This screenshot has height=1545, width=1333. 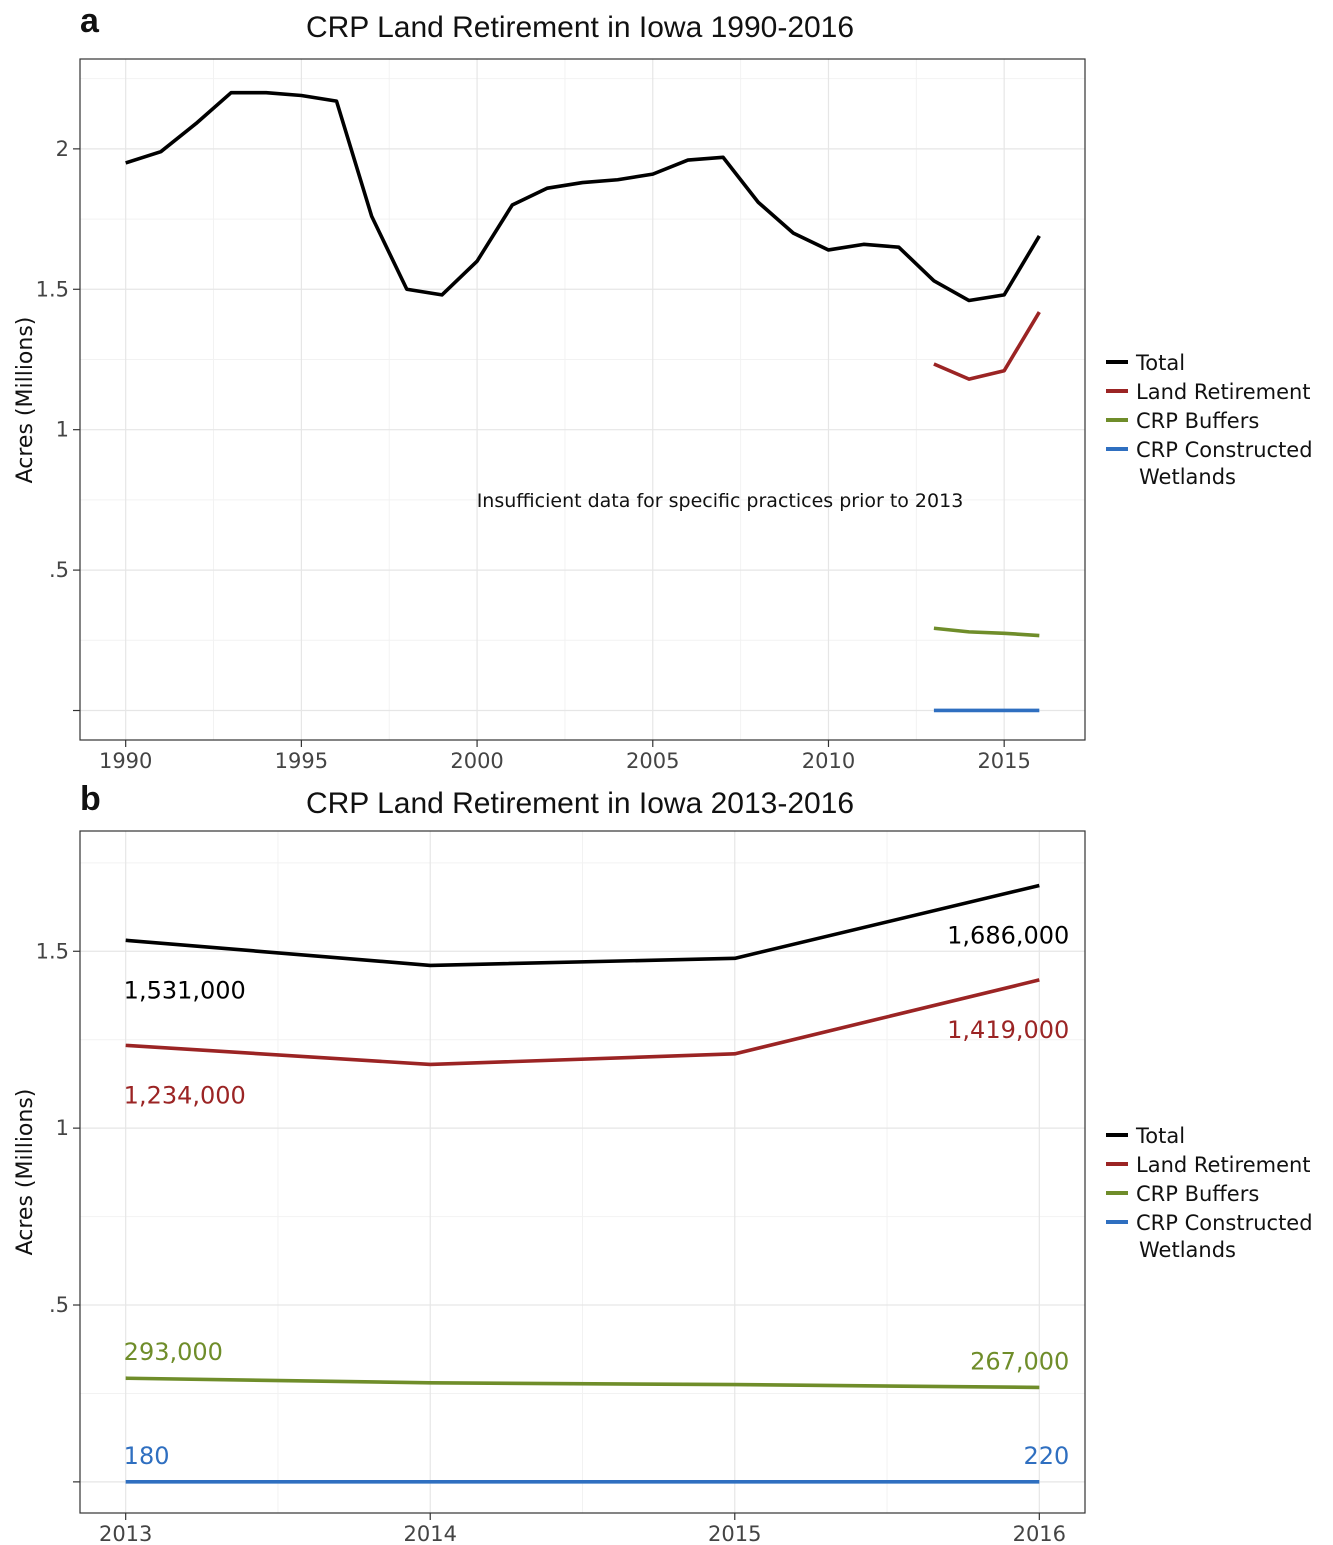 What do you see at coordinates (185, 990) in the screenshot?
I see `data-label: 1,531,000` at bounding box center [185, 990].